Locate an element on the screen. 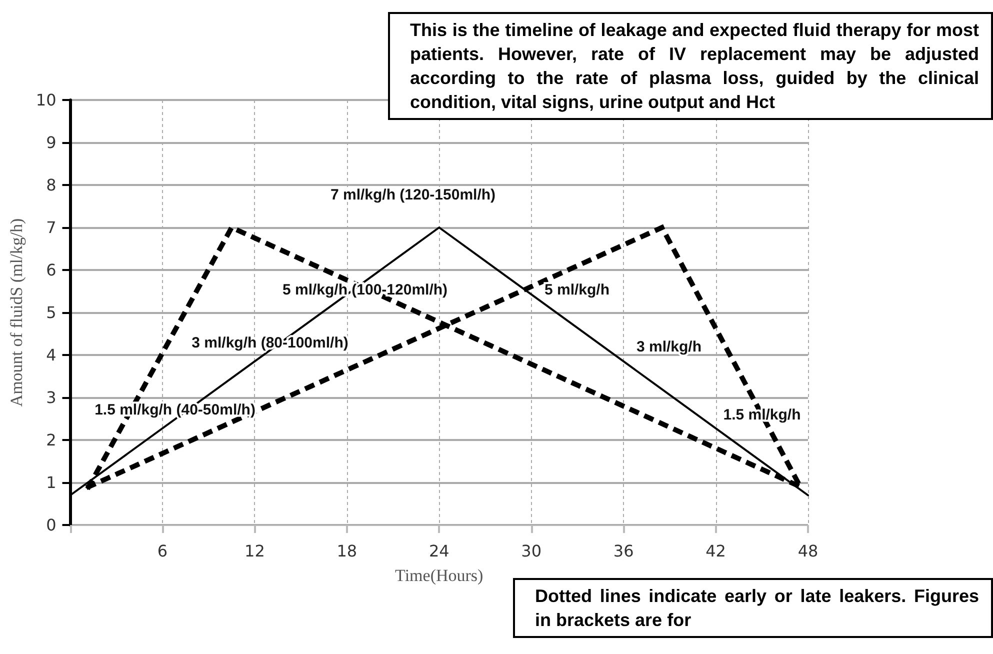  annotation: 7 ml/kg/h (120-150ml/h) is located at coordinates (413, 195).